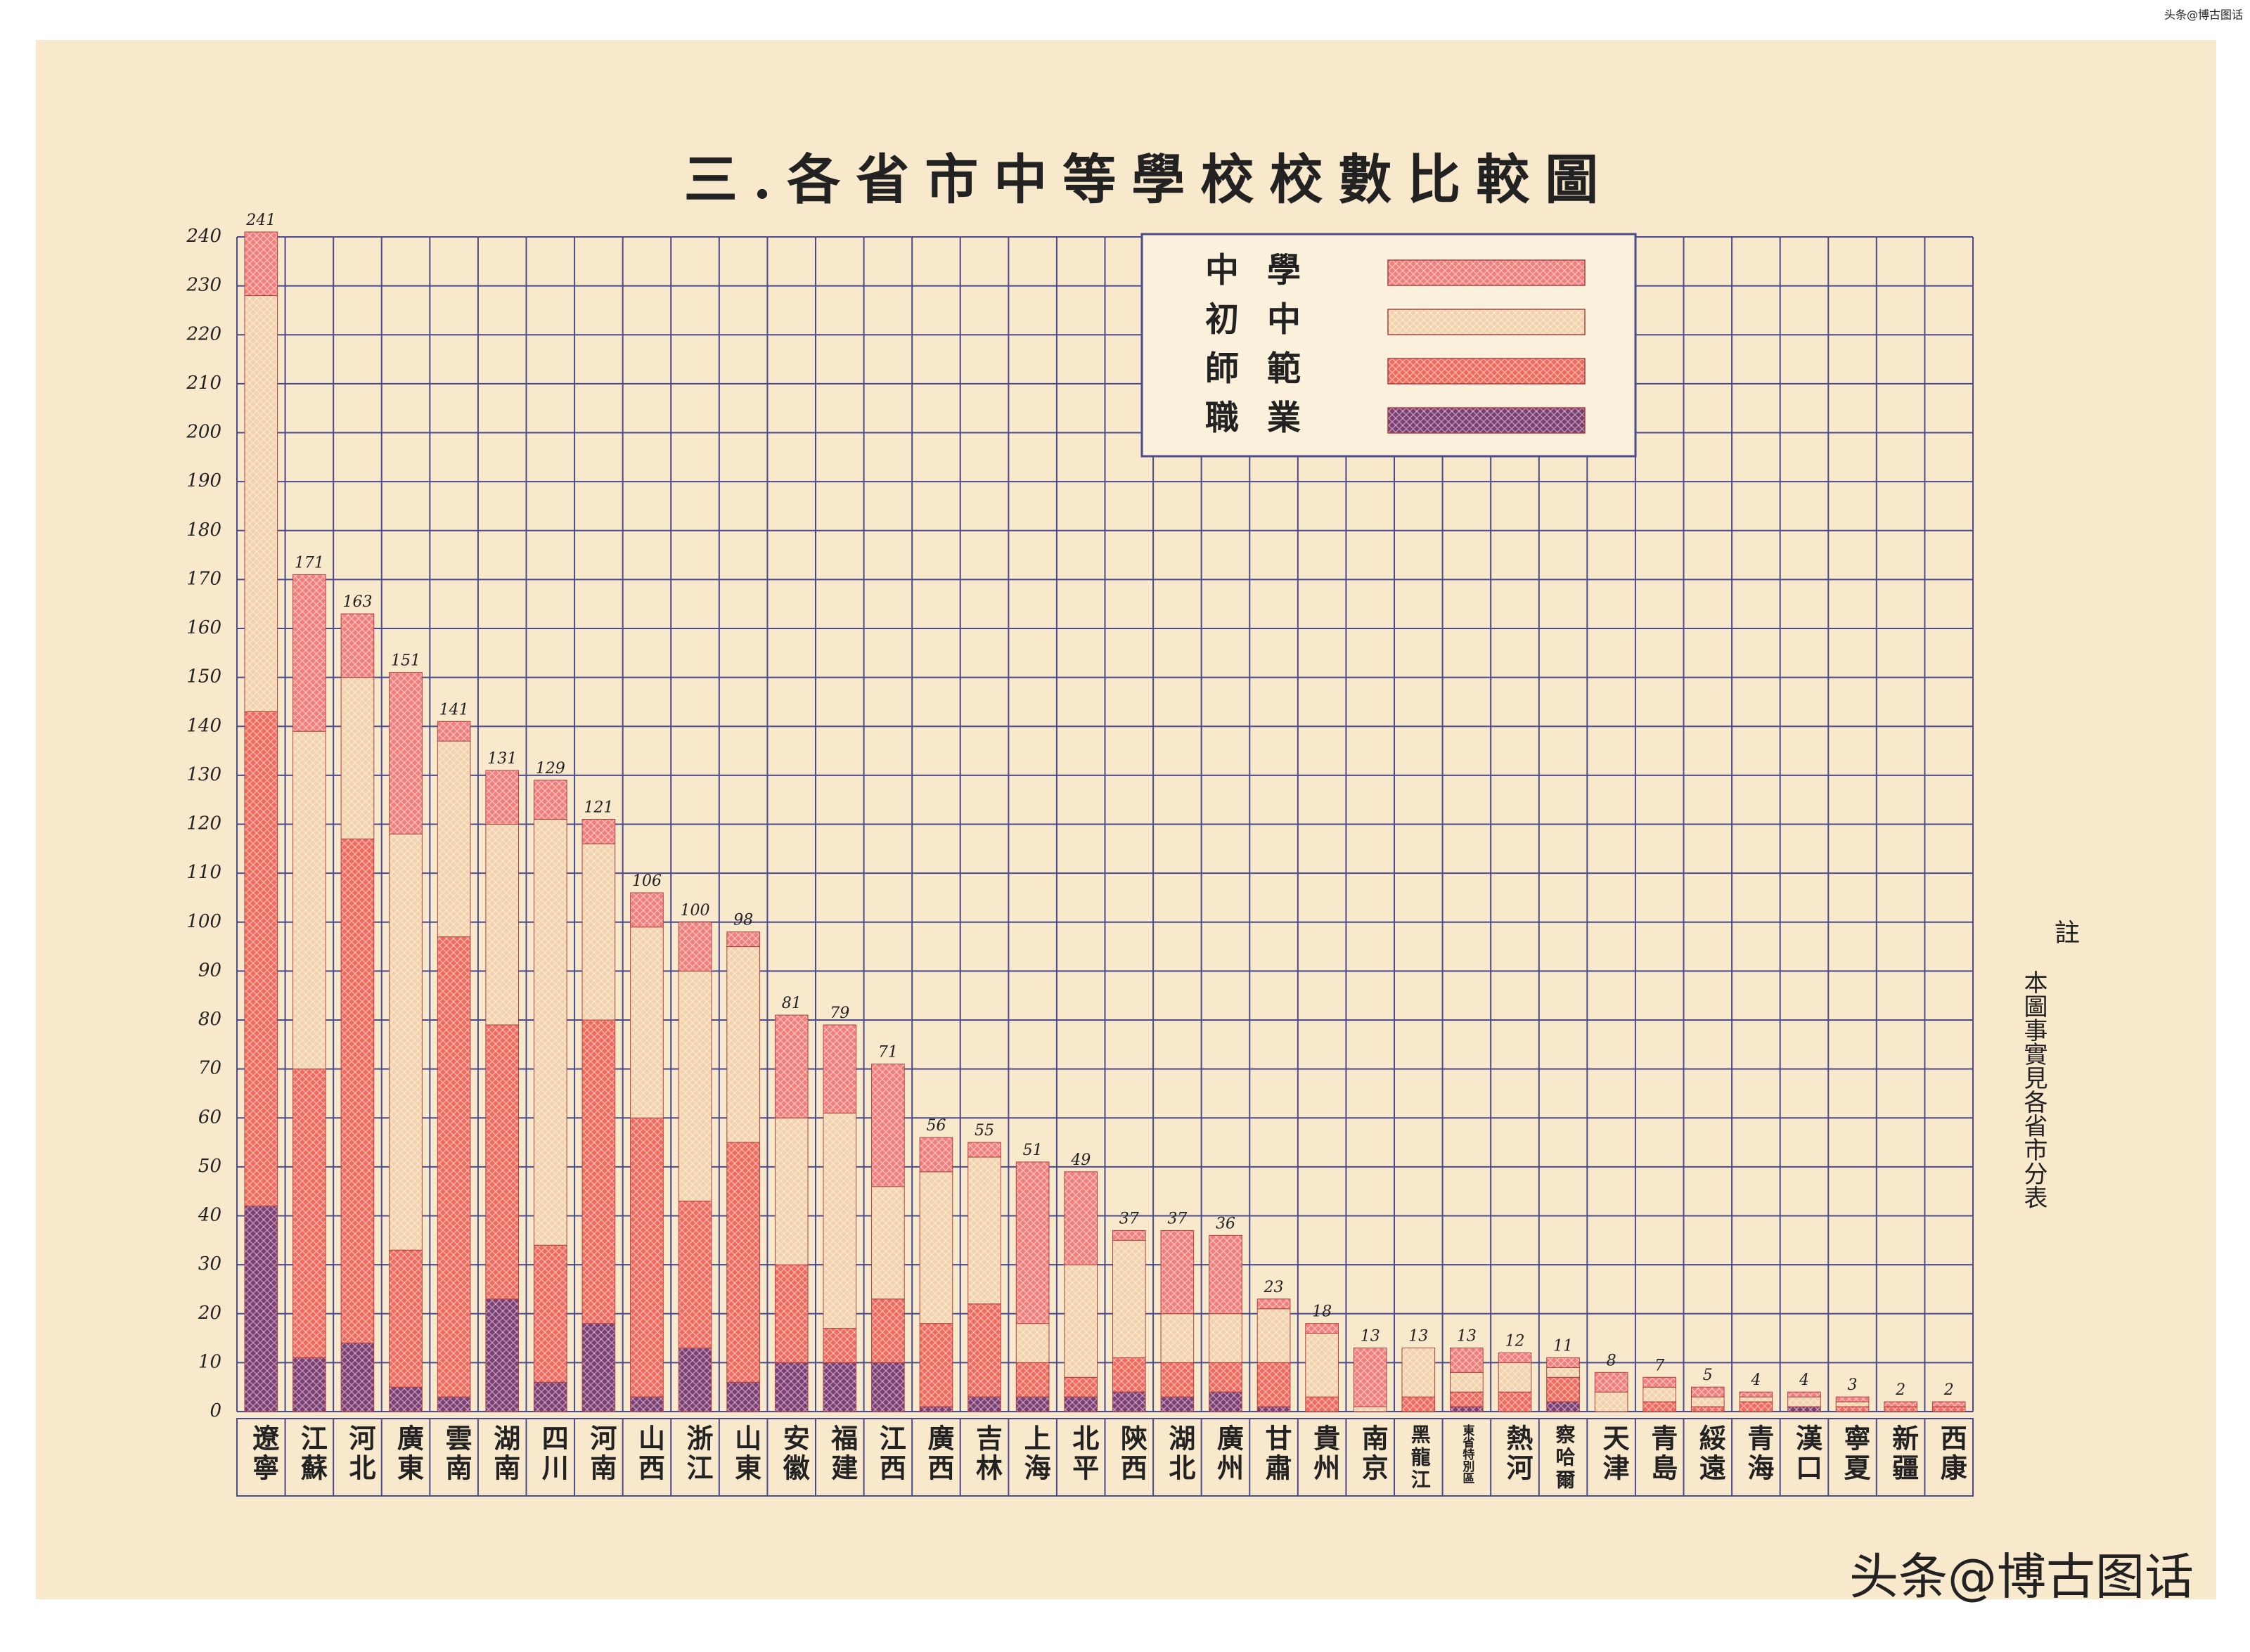 The height and width of the screenshot is (1652, 2250). What do you see at coordinates (457, 1453) in the screenshot?
I see `x-tick-label: 雲南` at bounding box center [457, 1453].